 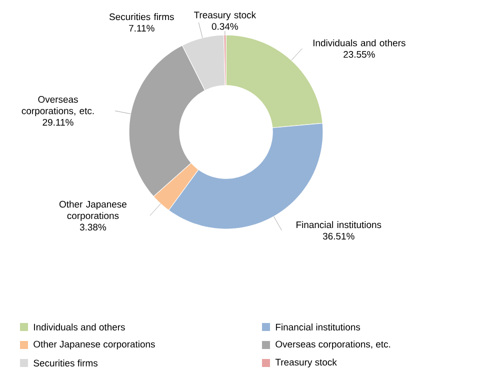 I want to click on slice-label: Other Japanese corporations, so click(x=92, y=210).